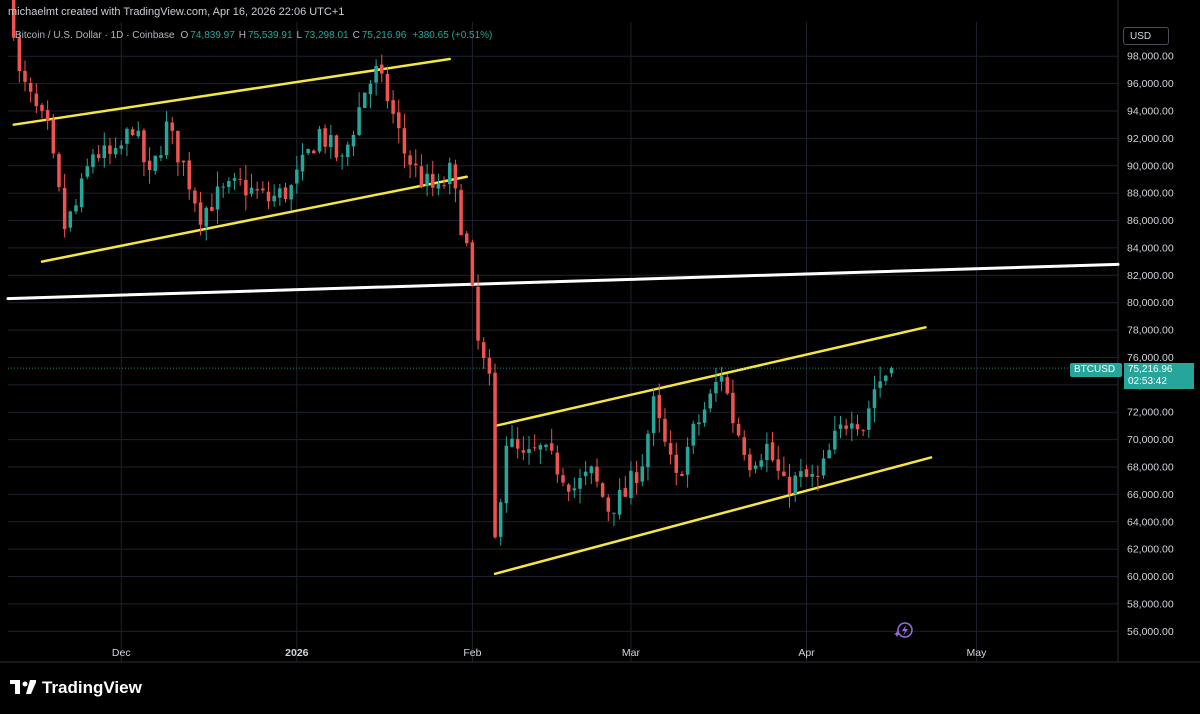 The width and height of the screenshot is (1200, 714). What do you see at coordinates (472, 653) in the screenshot?
I see `x-tick-label: Feb` at bounding box center [472, 653].